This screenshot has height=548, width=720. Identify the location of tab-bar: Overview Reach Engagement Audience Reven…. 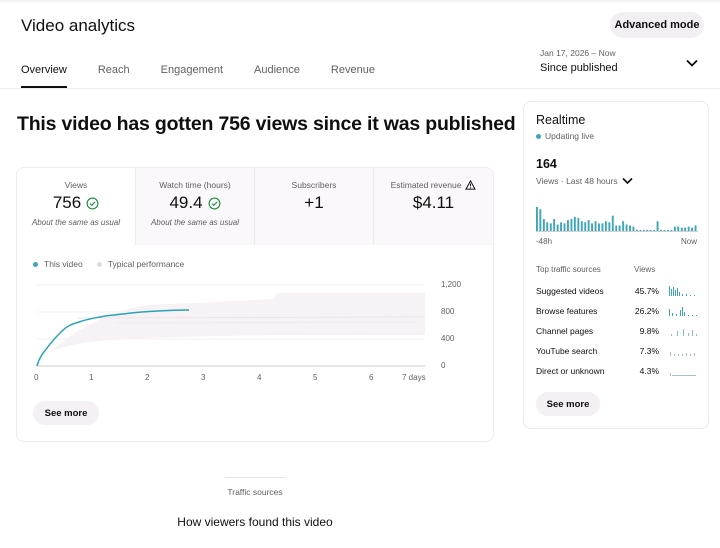
(213, 76).